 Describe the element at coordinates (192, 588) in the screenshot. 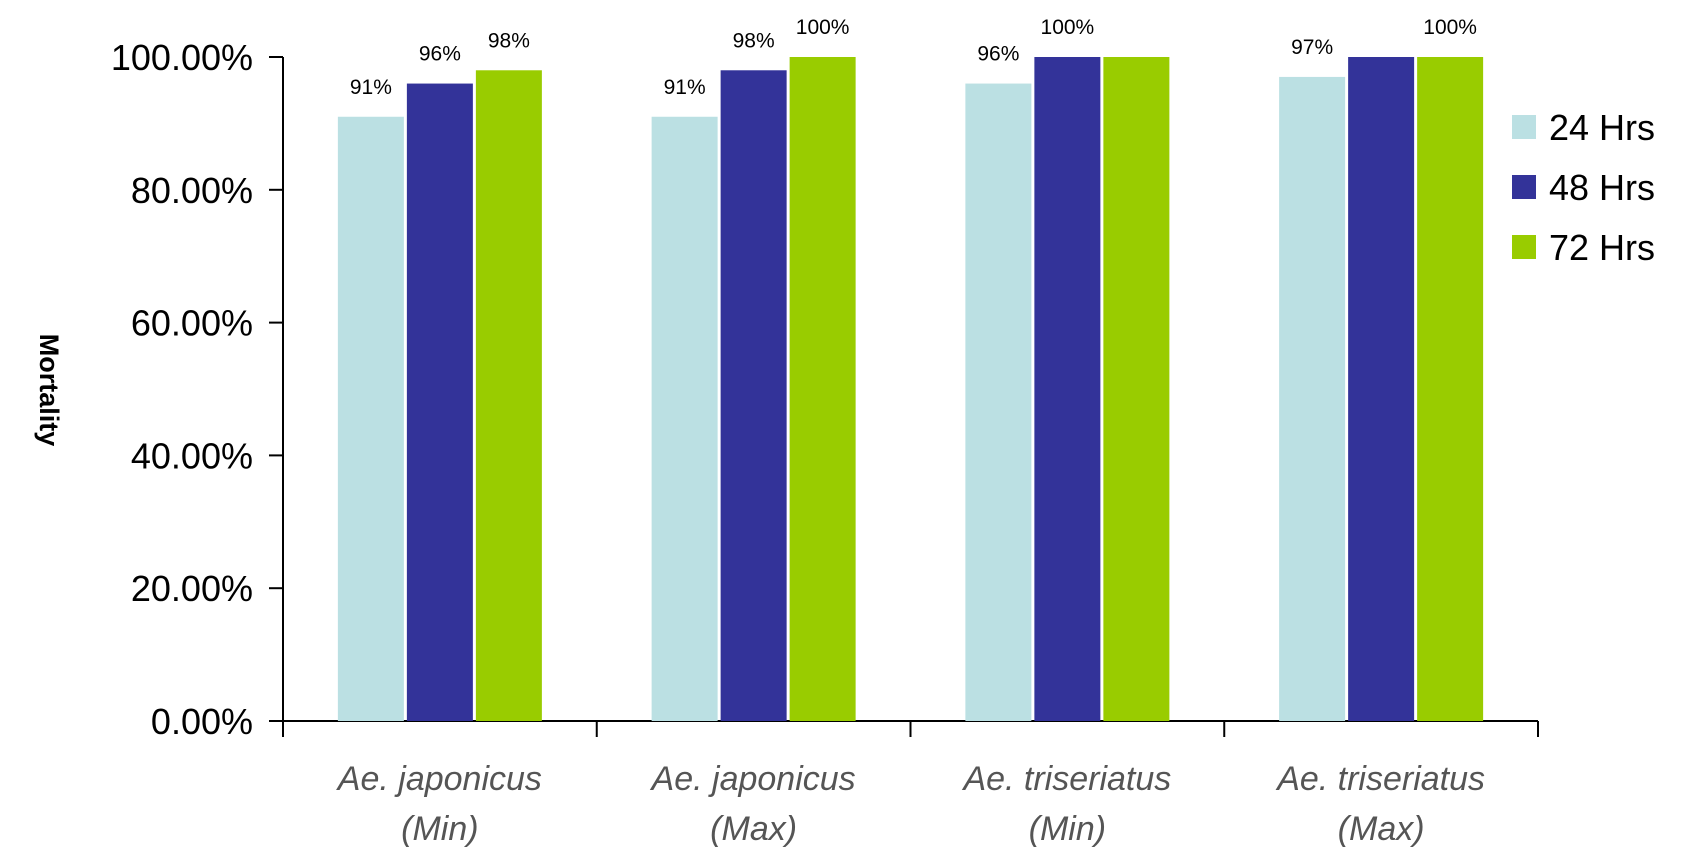

I see `y-tick-label: 20.00%` at that location.